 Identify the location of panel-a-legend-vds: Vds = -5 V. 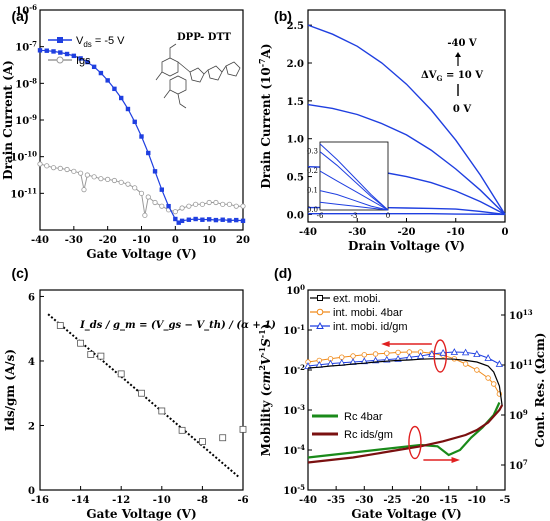
(100, 42).